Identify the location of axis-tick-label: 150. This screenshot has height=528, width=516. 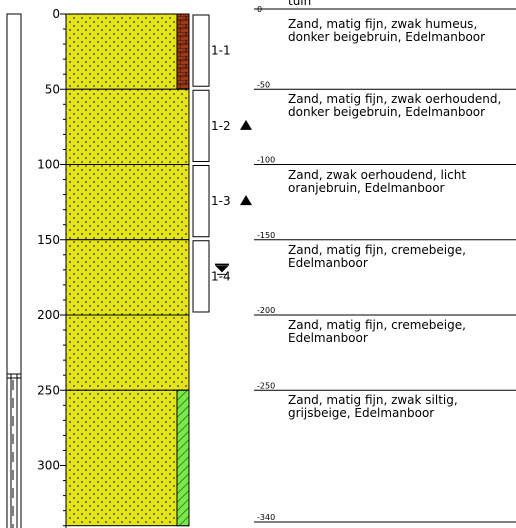
(48, 240).